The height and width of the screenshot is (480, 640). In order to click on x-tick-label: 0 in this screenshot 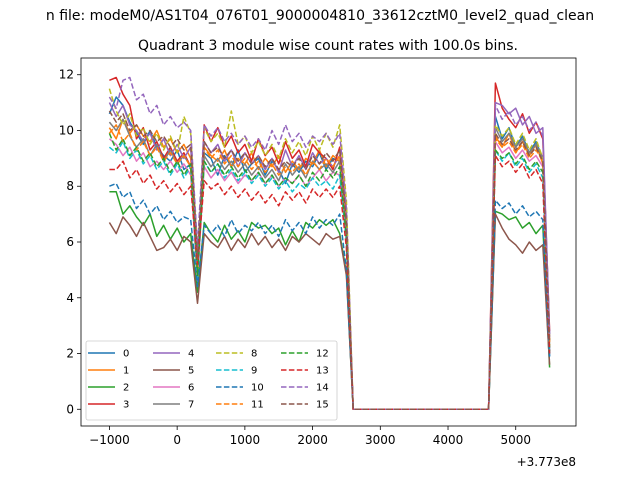, I will do `click(177, 440)`.